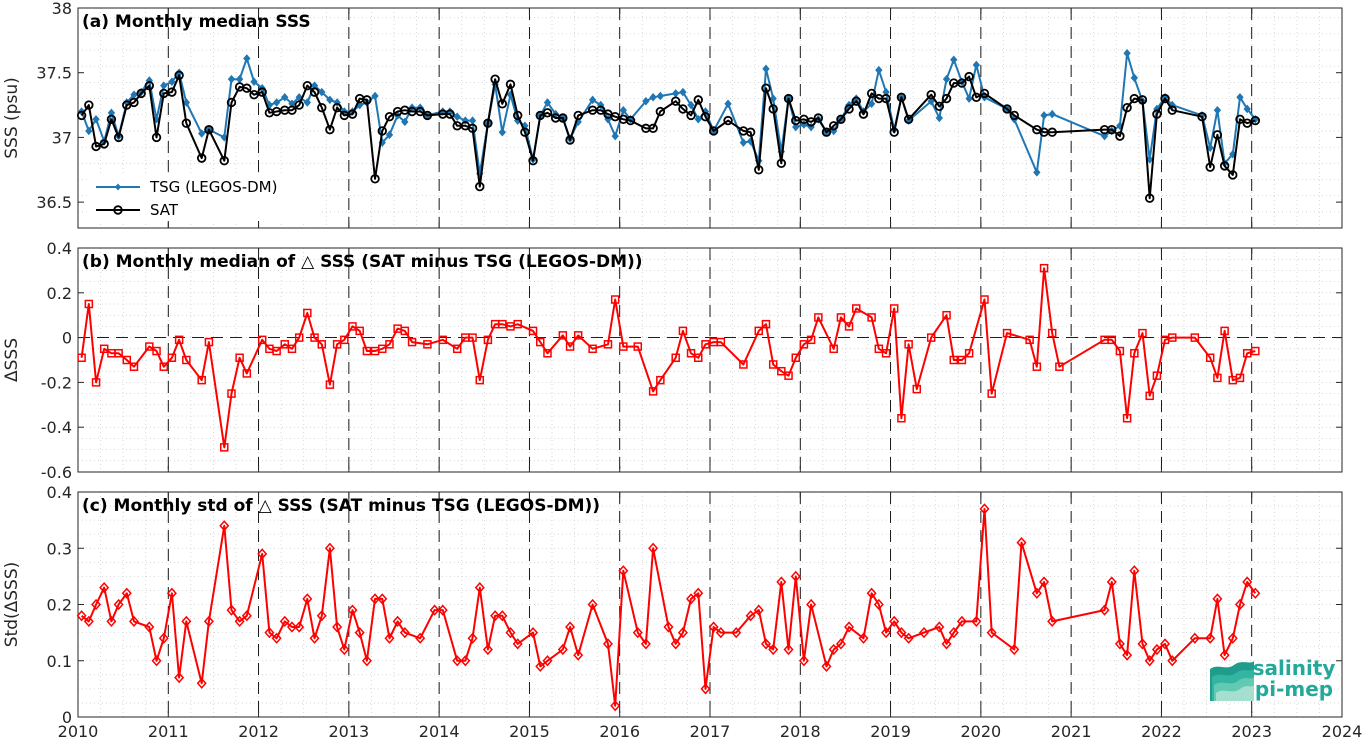  Describe the element at coordinates (118, 187) in the screenshot. I see `legend-marker` at that location.